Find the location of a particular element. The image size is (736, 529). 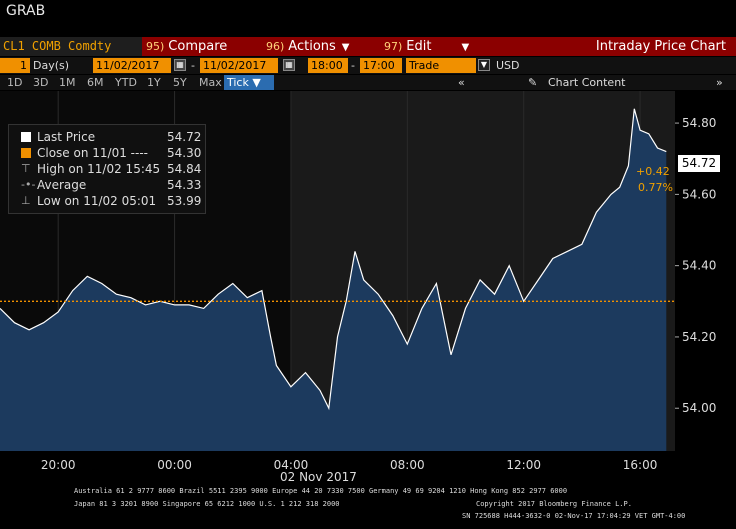

y-tick-label: 54.40 is located at coordinates (699, 266).